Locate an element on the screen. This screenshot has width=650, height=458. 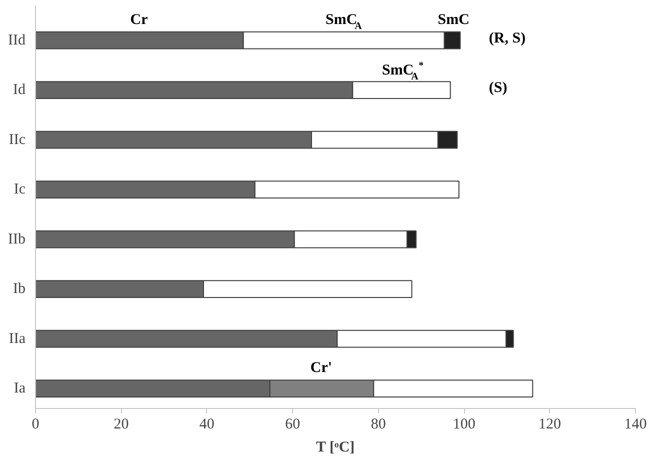
x-tick-label: 120 is located at coordinates (550, 424).